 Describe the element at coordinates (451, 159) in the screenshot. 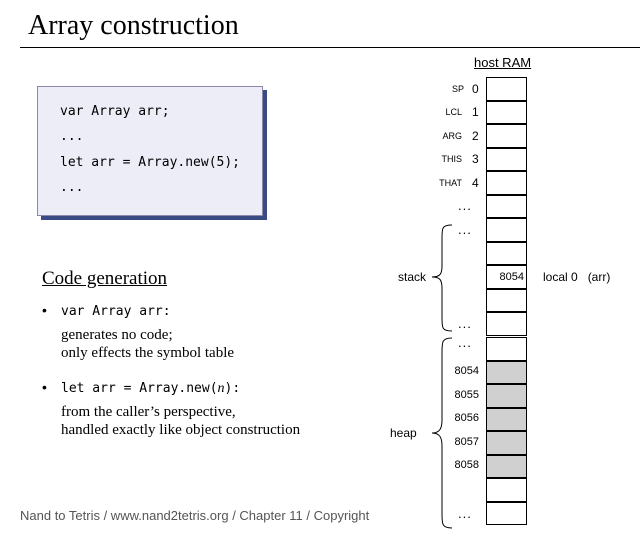

I see `register-this: THIS` at that location.